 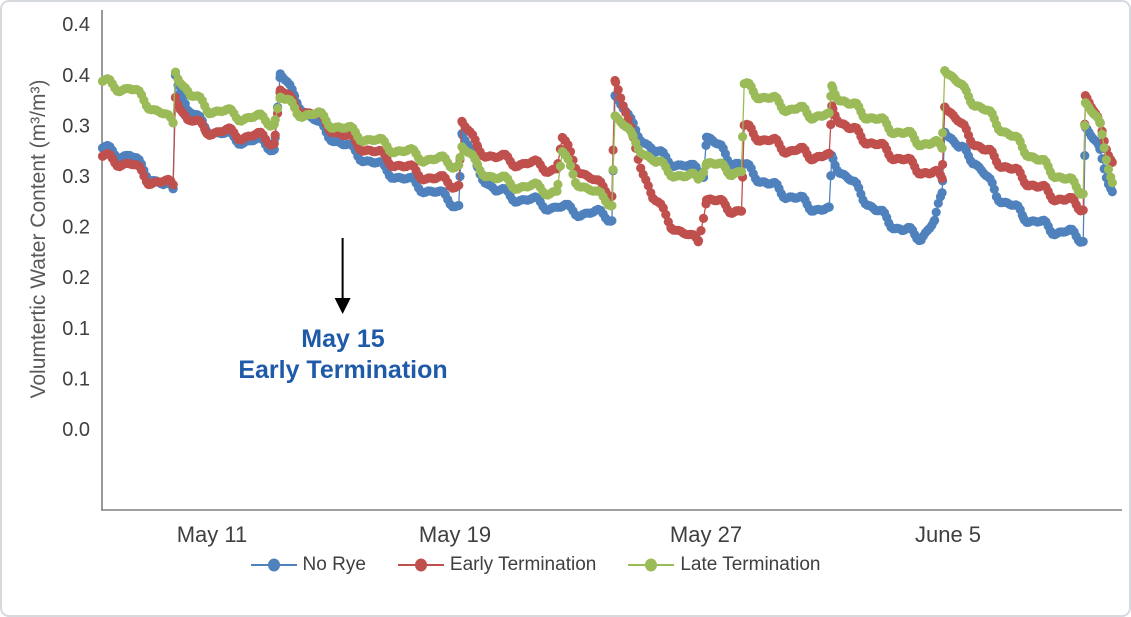 What do you see at coordinates (651, 565) in the screenshot?
I see `late-termination-marker-icon` at bounding box center [651, 565].